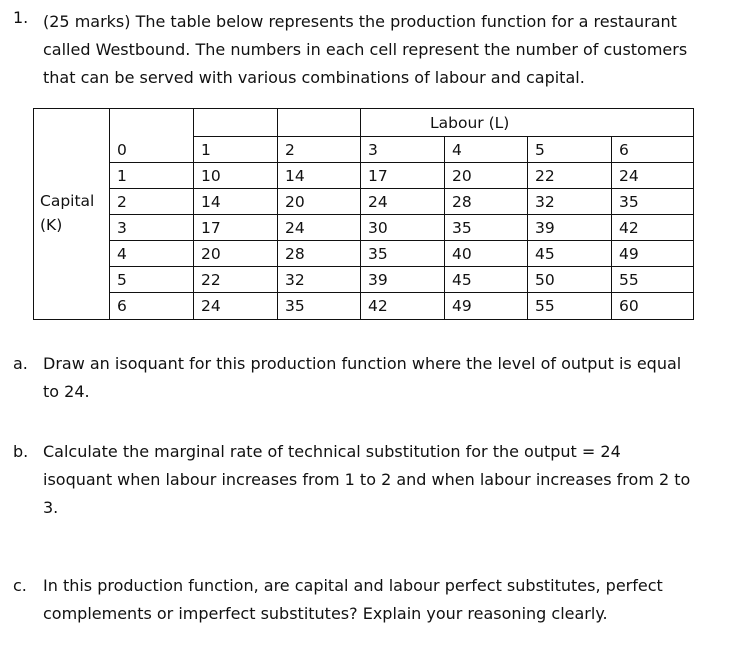 The image size is (756, 646). Describe the element at coordinates (67, 201) in the screenshot. I see `capital-label: Capital` at that location.